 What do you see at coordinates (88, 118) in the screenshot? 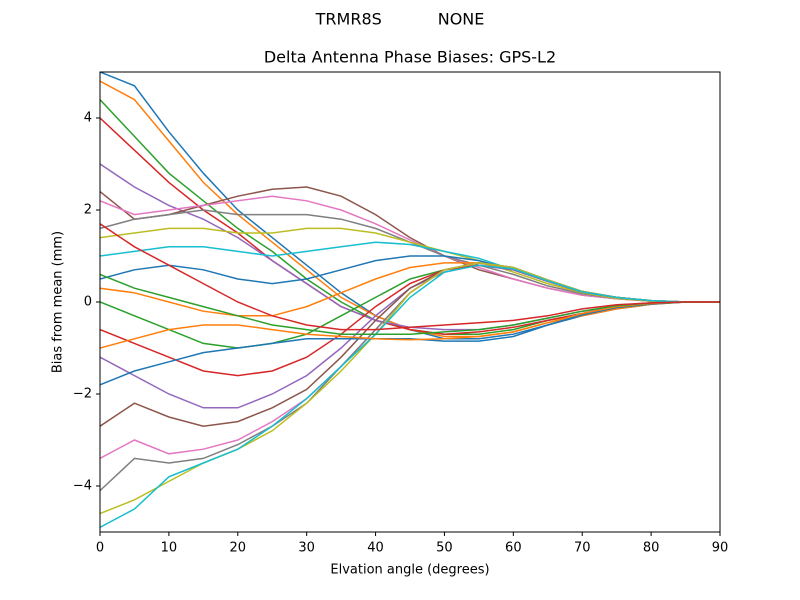
I see `y-tick-label: 4` at bounding box center [88, 118].